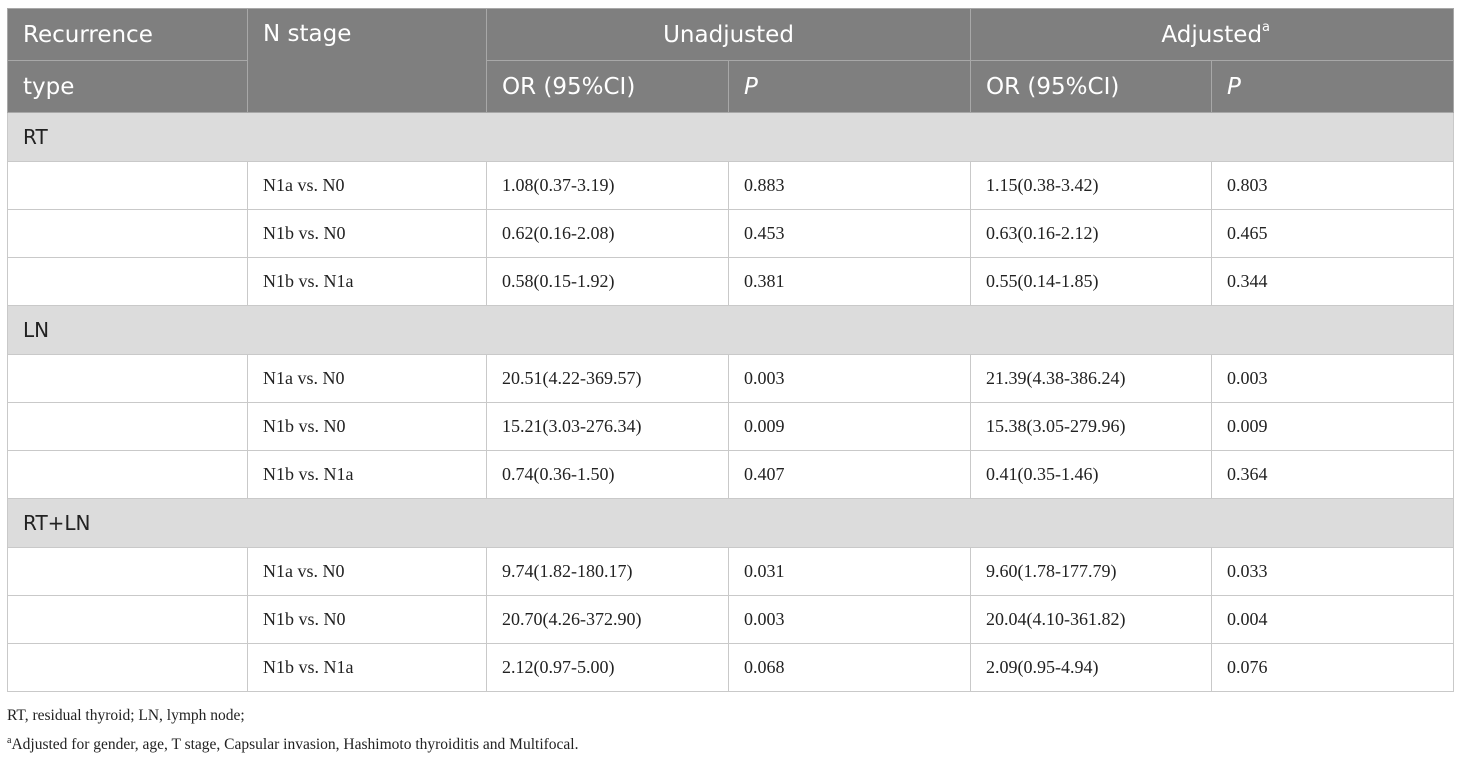  Describe the element at coordinates (849, 86) in the screenshot. I see `header-unadjusted-p: P` at that location.